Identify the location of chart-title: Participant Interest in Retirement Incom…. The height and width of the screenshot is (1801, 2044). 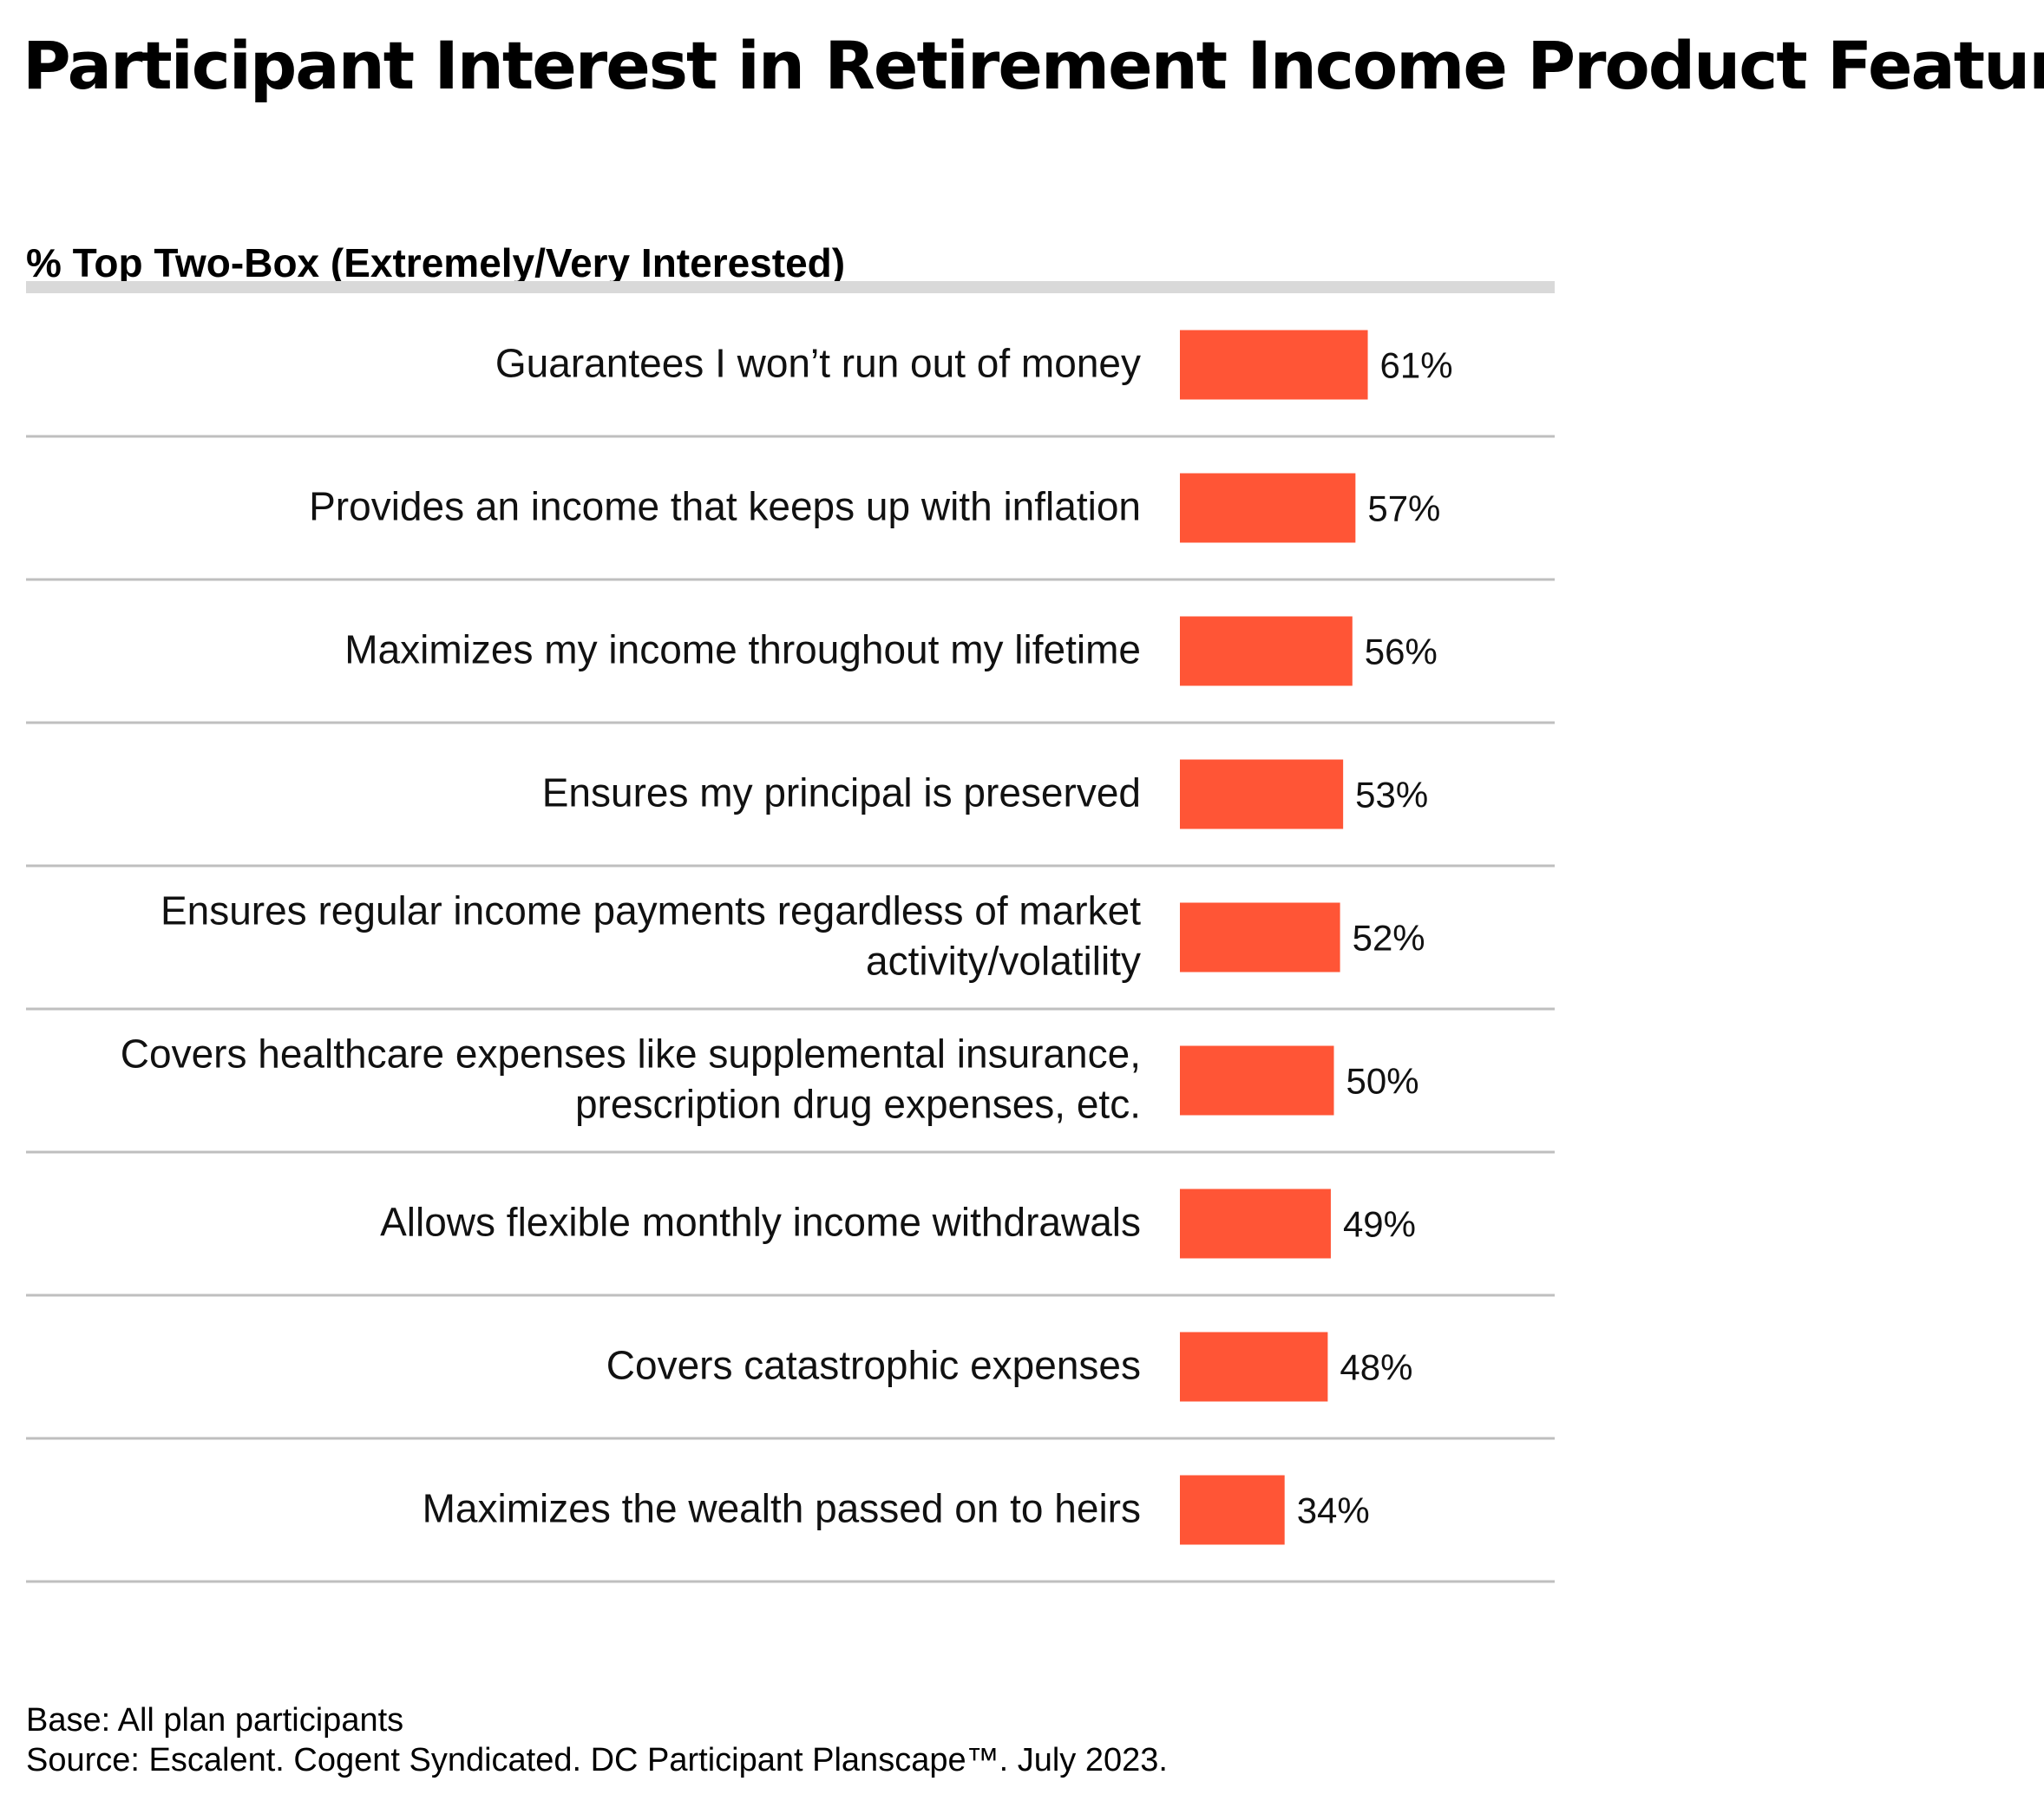
(1033, 65).